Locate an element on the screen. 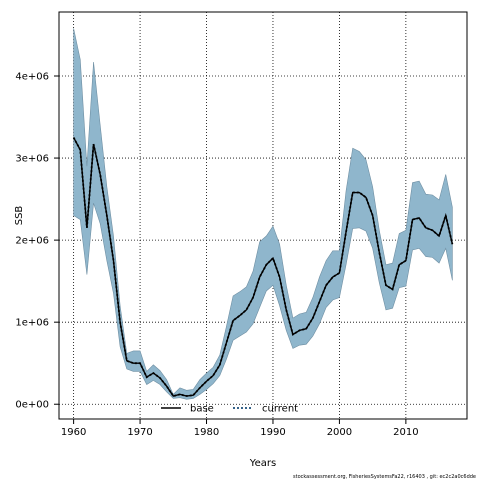 Image resolution: width=480 pixels, height=480 pixels. legend-label-base: base is located at coordinates (202, 409).